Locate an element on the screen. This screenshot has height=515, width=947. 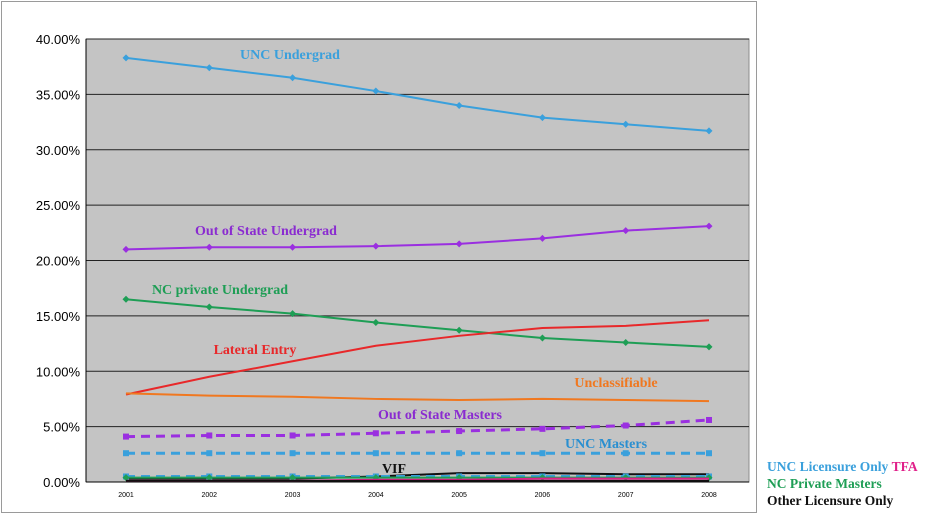
annotation-lateral-entry: Lateral Entry is located at coordinates (255, 350).